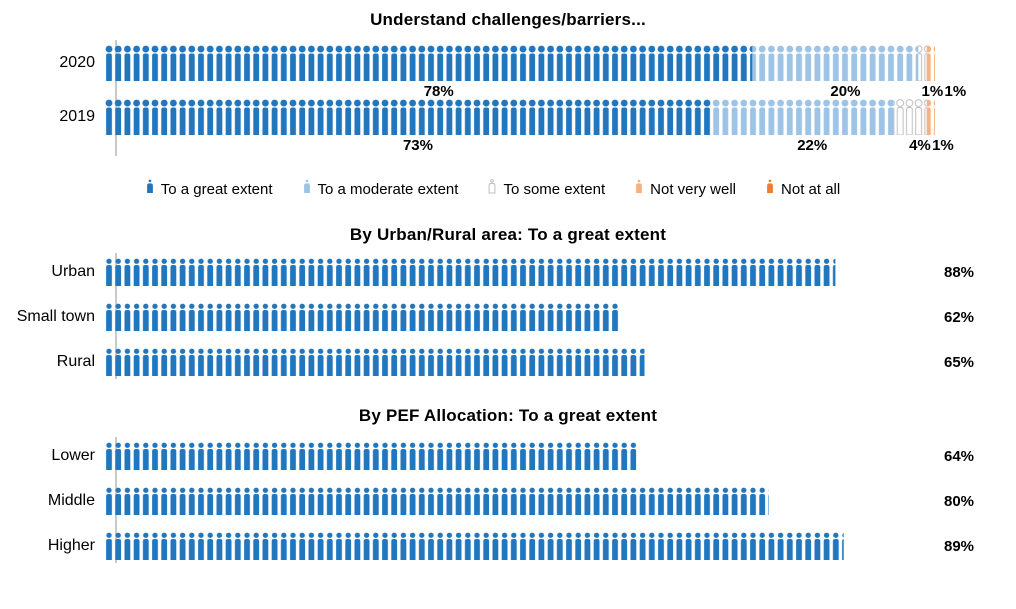 Image resolution: width=1016 pixels, height=609 pixels. What do you see at coordinates (55, 316) in the screenshot?
I see `row-label-small-town: Small town` at bounding box center [55, 316].